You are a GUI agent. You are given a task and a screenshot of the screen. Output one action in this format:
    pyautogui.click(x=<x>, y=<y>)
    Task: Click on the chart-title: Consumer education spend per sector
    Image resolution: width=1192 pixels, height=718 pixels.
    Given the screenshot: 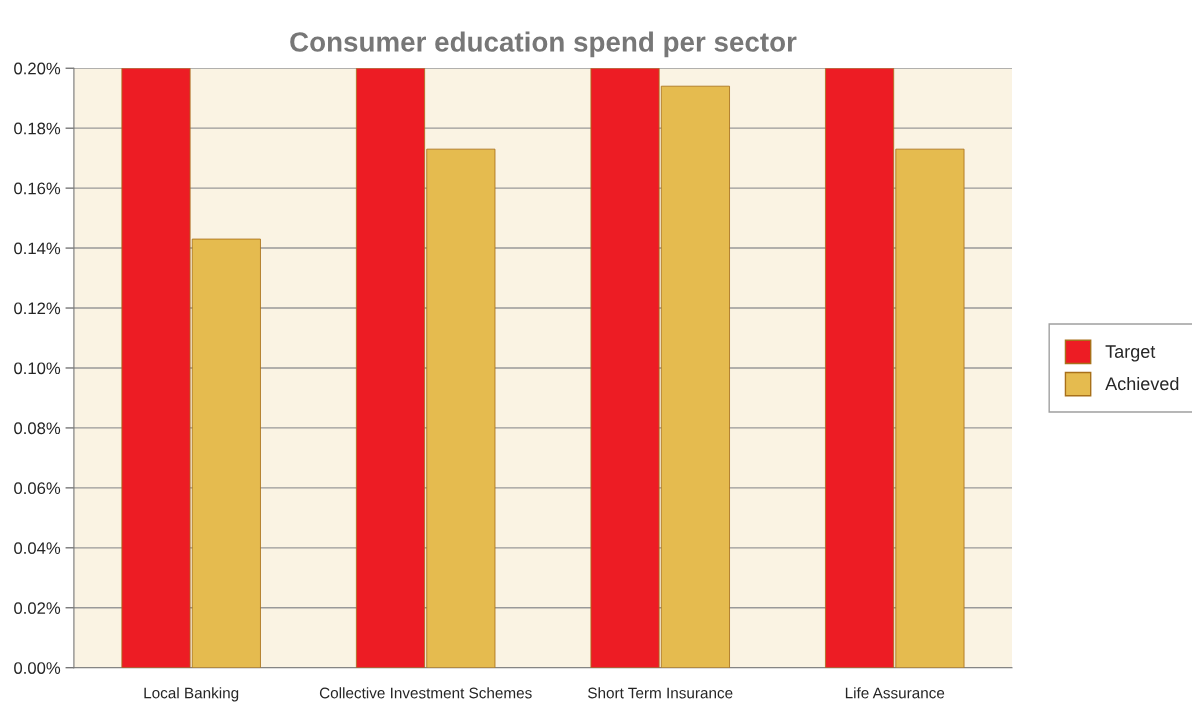 What is the action you would take?
    pyautogui.click(x=543, y=44)
    